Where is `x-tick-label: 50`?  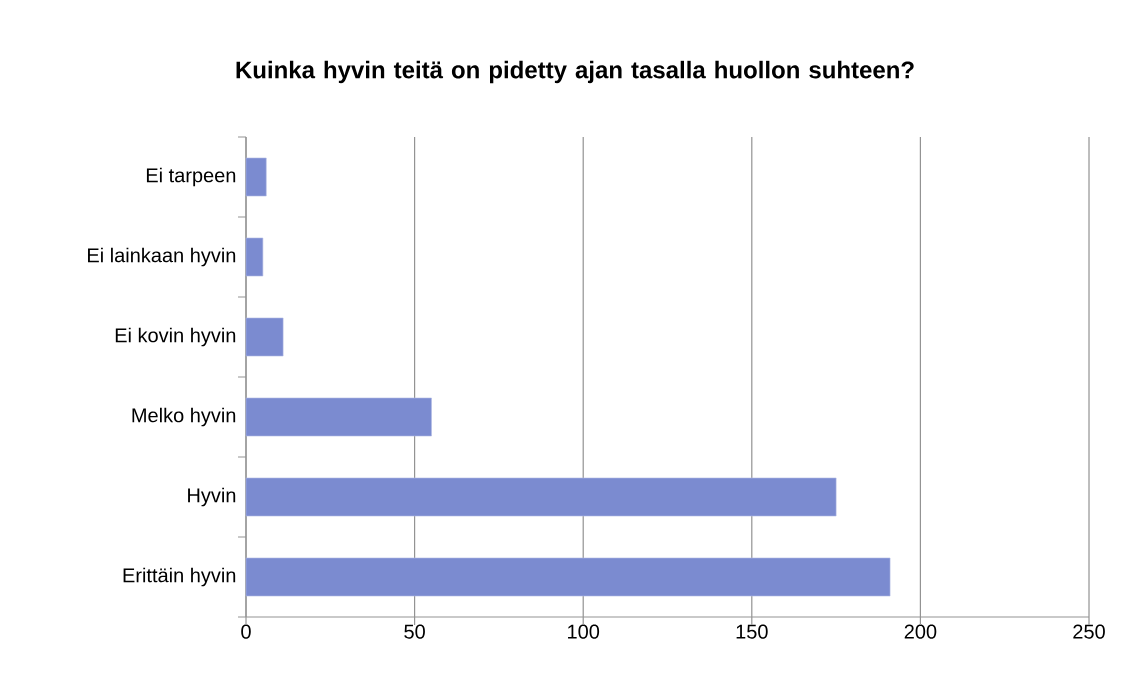 x-tick-label: 50 is located at coordinates (414, 631).